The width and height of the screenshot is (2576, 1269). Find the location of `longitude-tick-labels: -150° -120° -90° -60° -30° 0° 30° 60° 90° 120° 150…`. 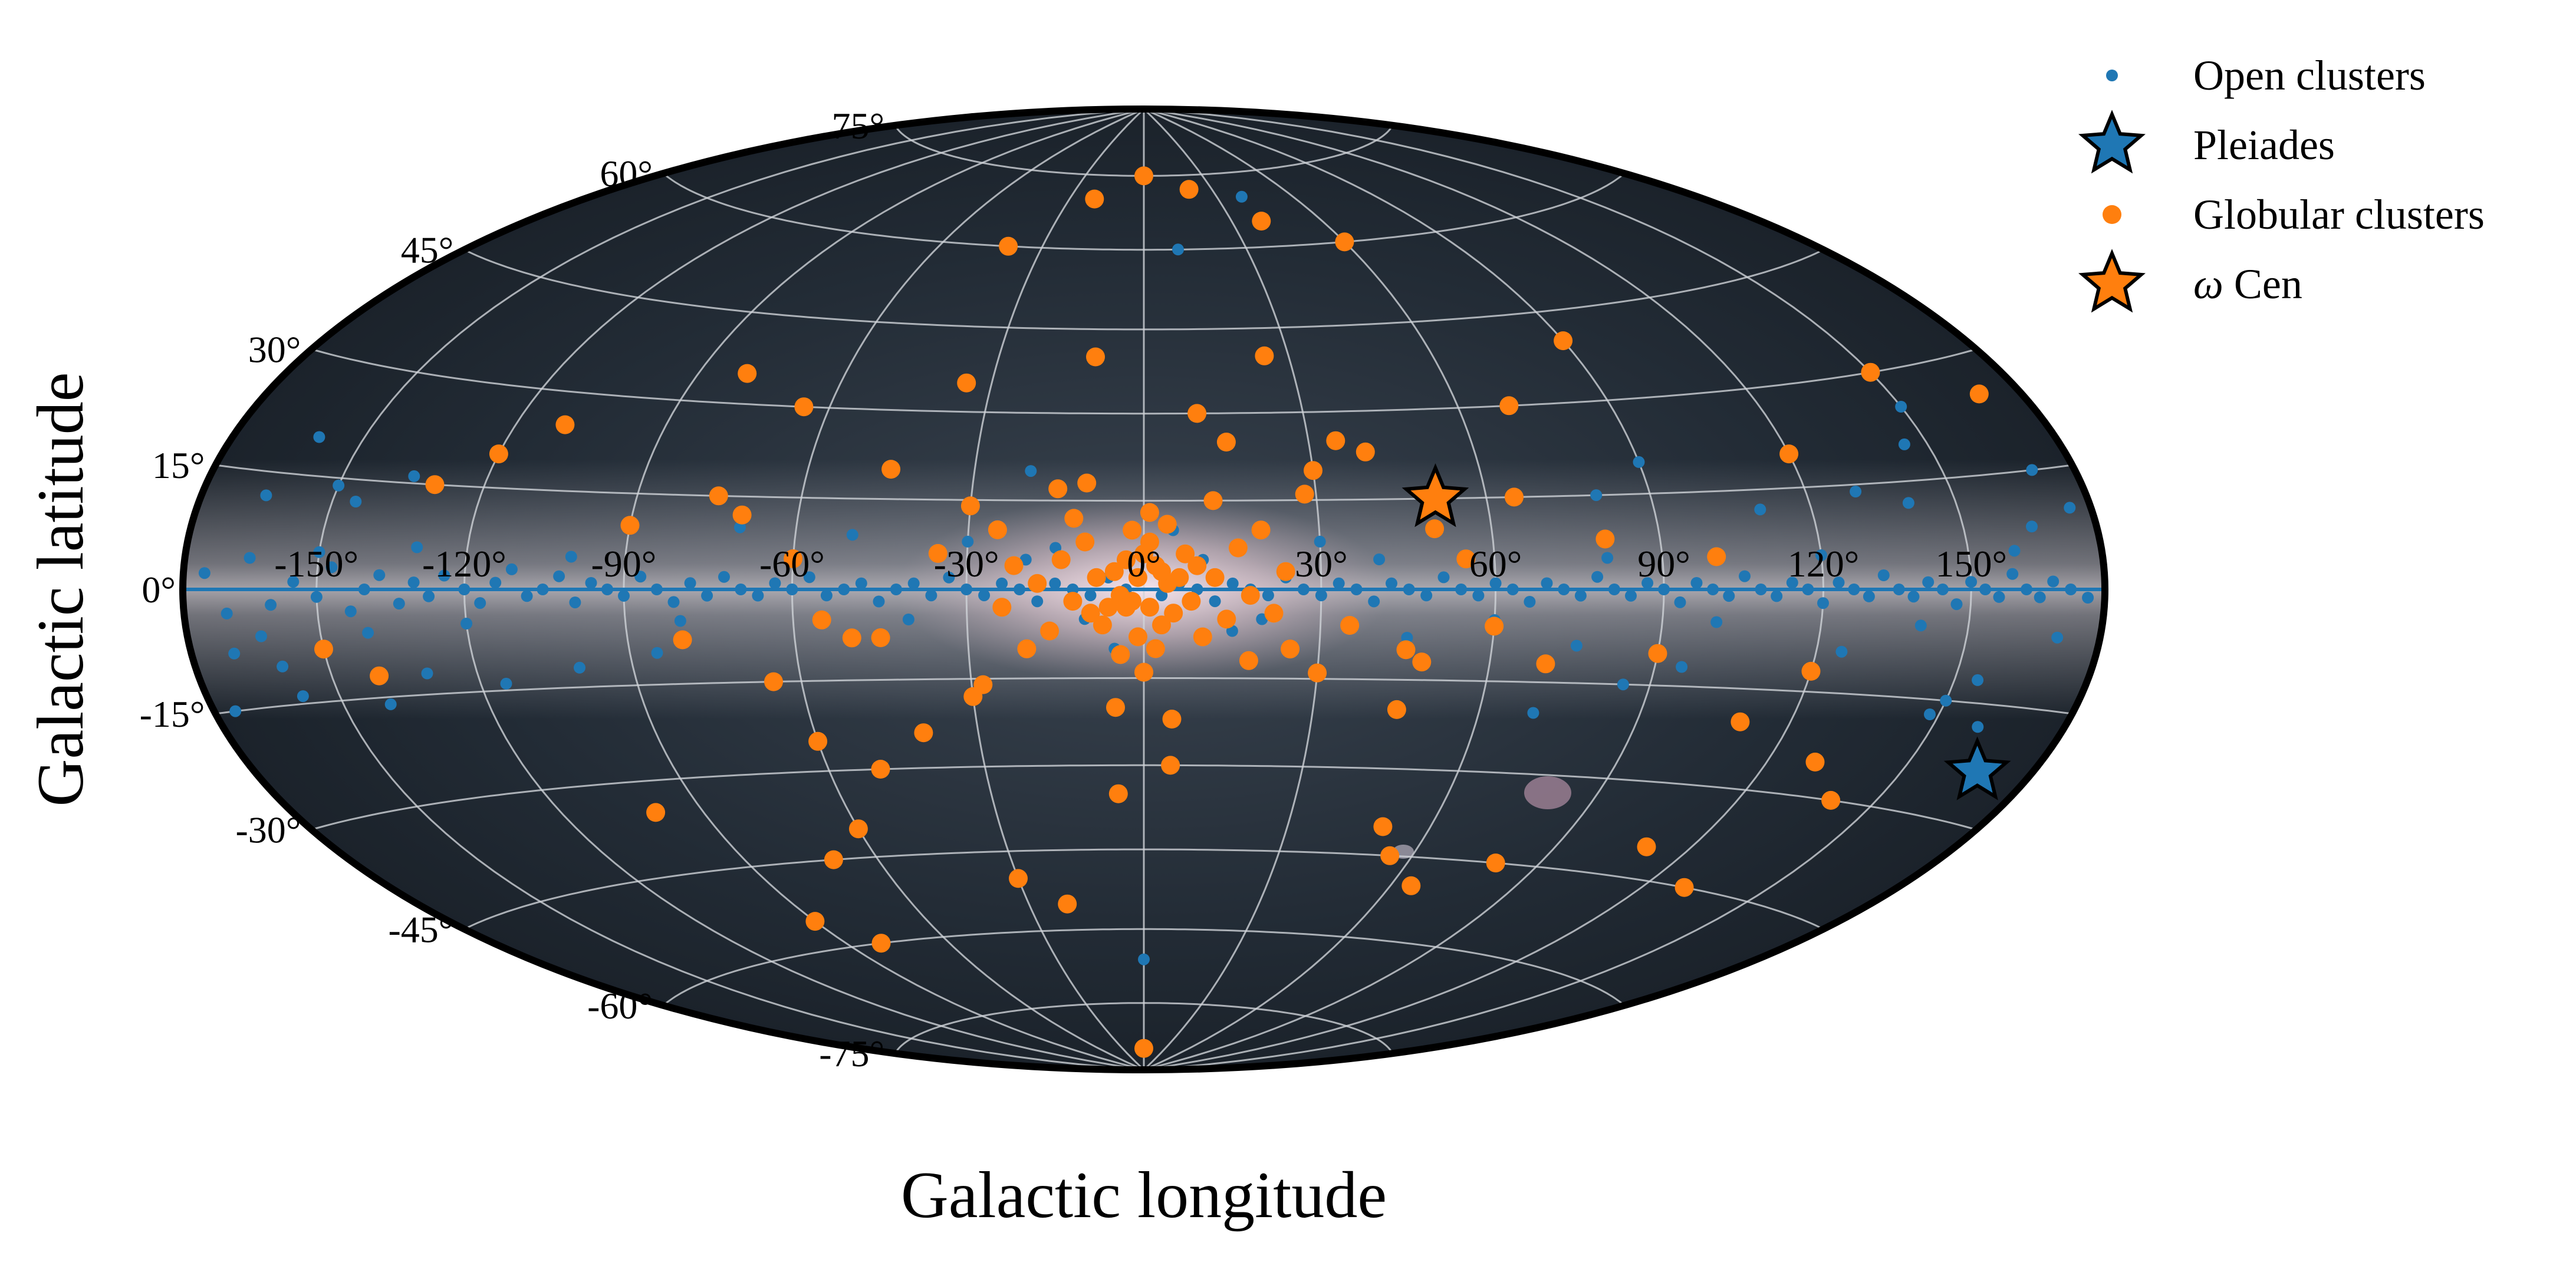

longitude-tick-labels: -150° -120° -90° -60° -30° 0° 30° 60° 90° 120° 150… is located at coordinates (1140, 564).